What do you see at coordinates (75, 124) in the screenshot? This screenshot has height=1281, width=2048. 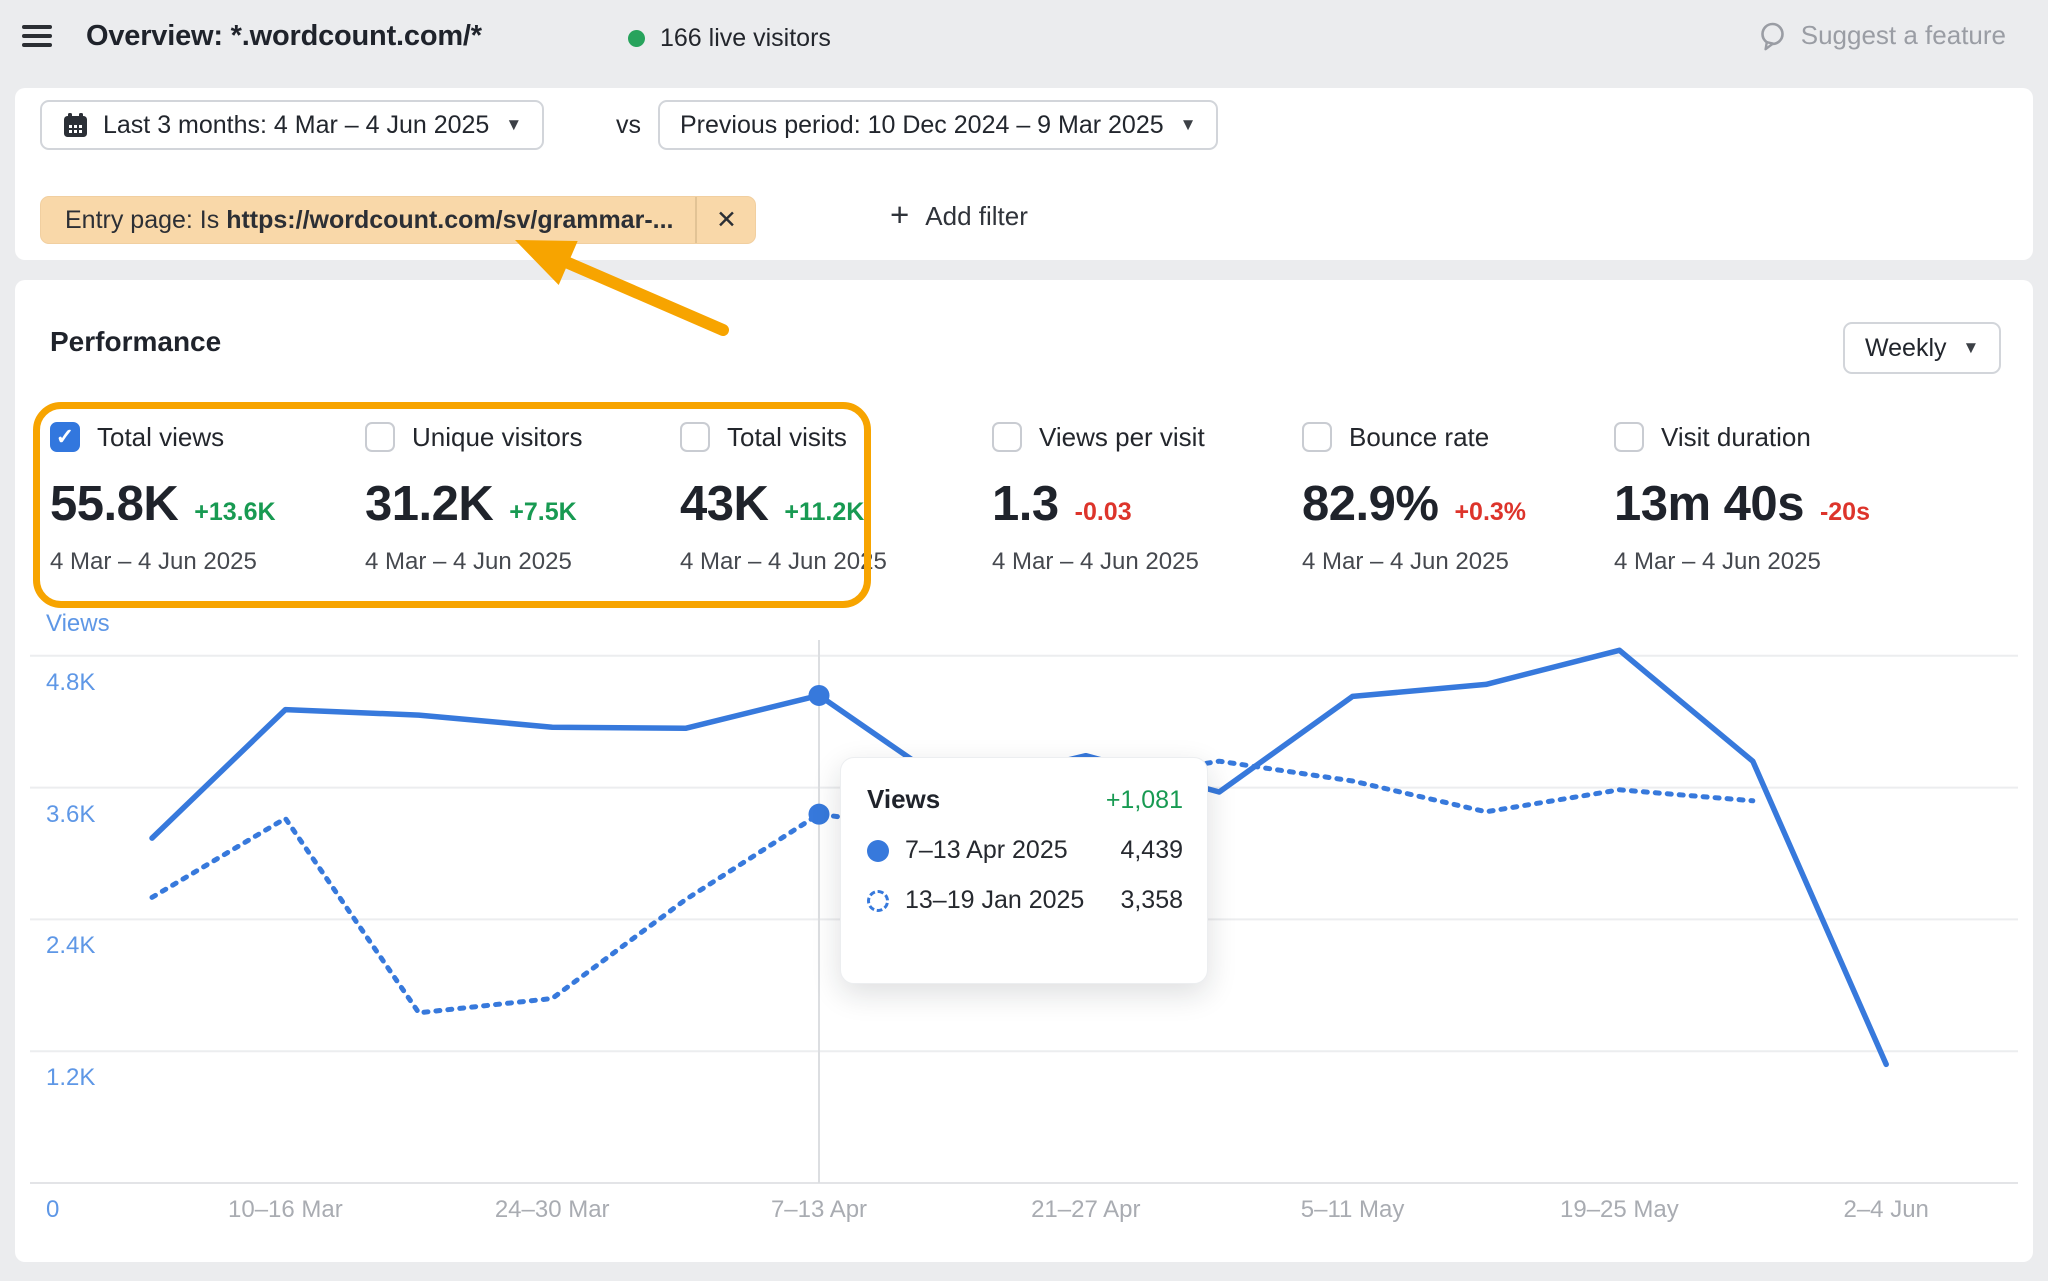 I see `calendar-icon` at bounding box center [75, 124].